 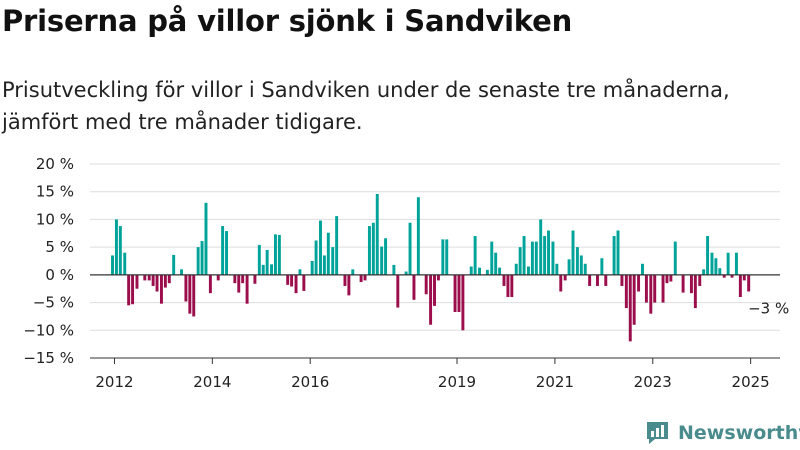 I want to click on last-value-label: −3 %, so click(x=768, y=308).